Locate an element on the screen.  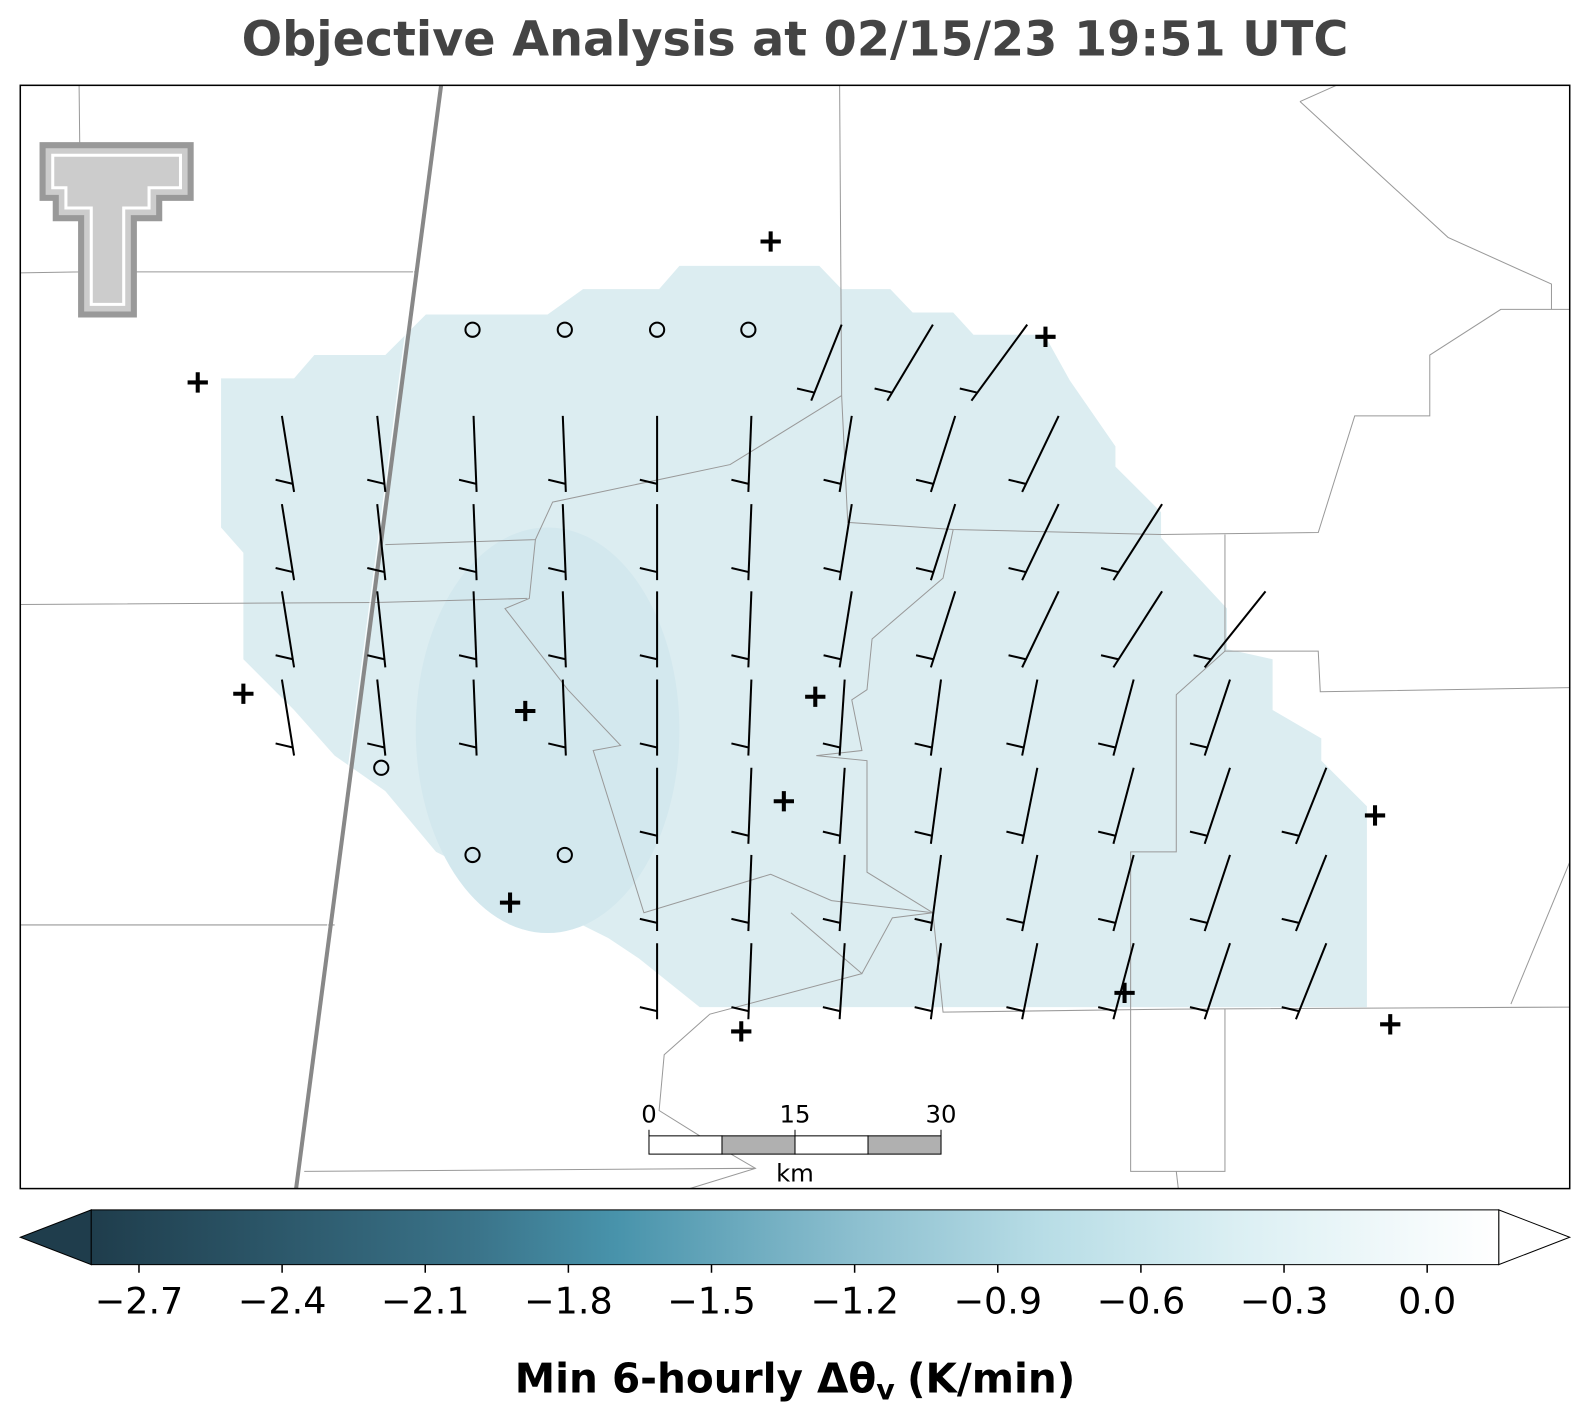
colorbar-tick-label: −0.3 is located at coordinates (1284, 1301).